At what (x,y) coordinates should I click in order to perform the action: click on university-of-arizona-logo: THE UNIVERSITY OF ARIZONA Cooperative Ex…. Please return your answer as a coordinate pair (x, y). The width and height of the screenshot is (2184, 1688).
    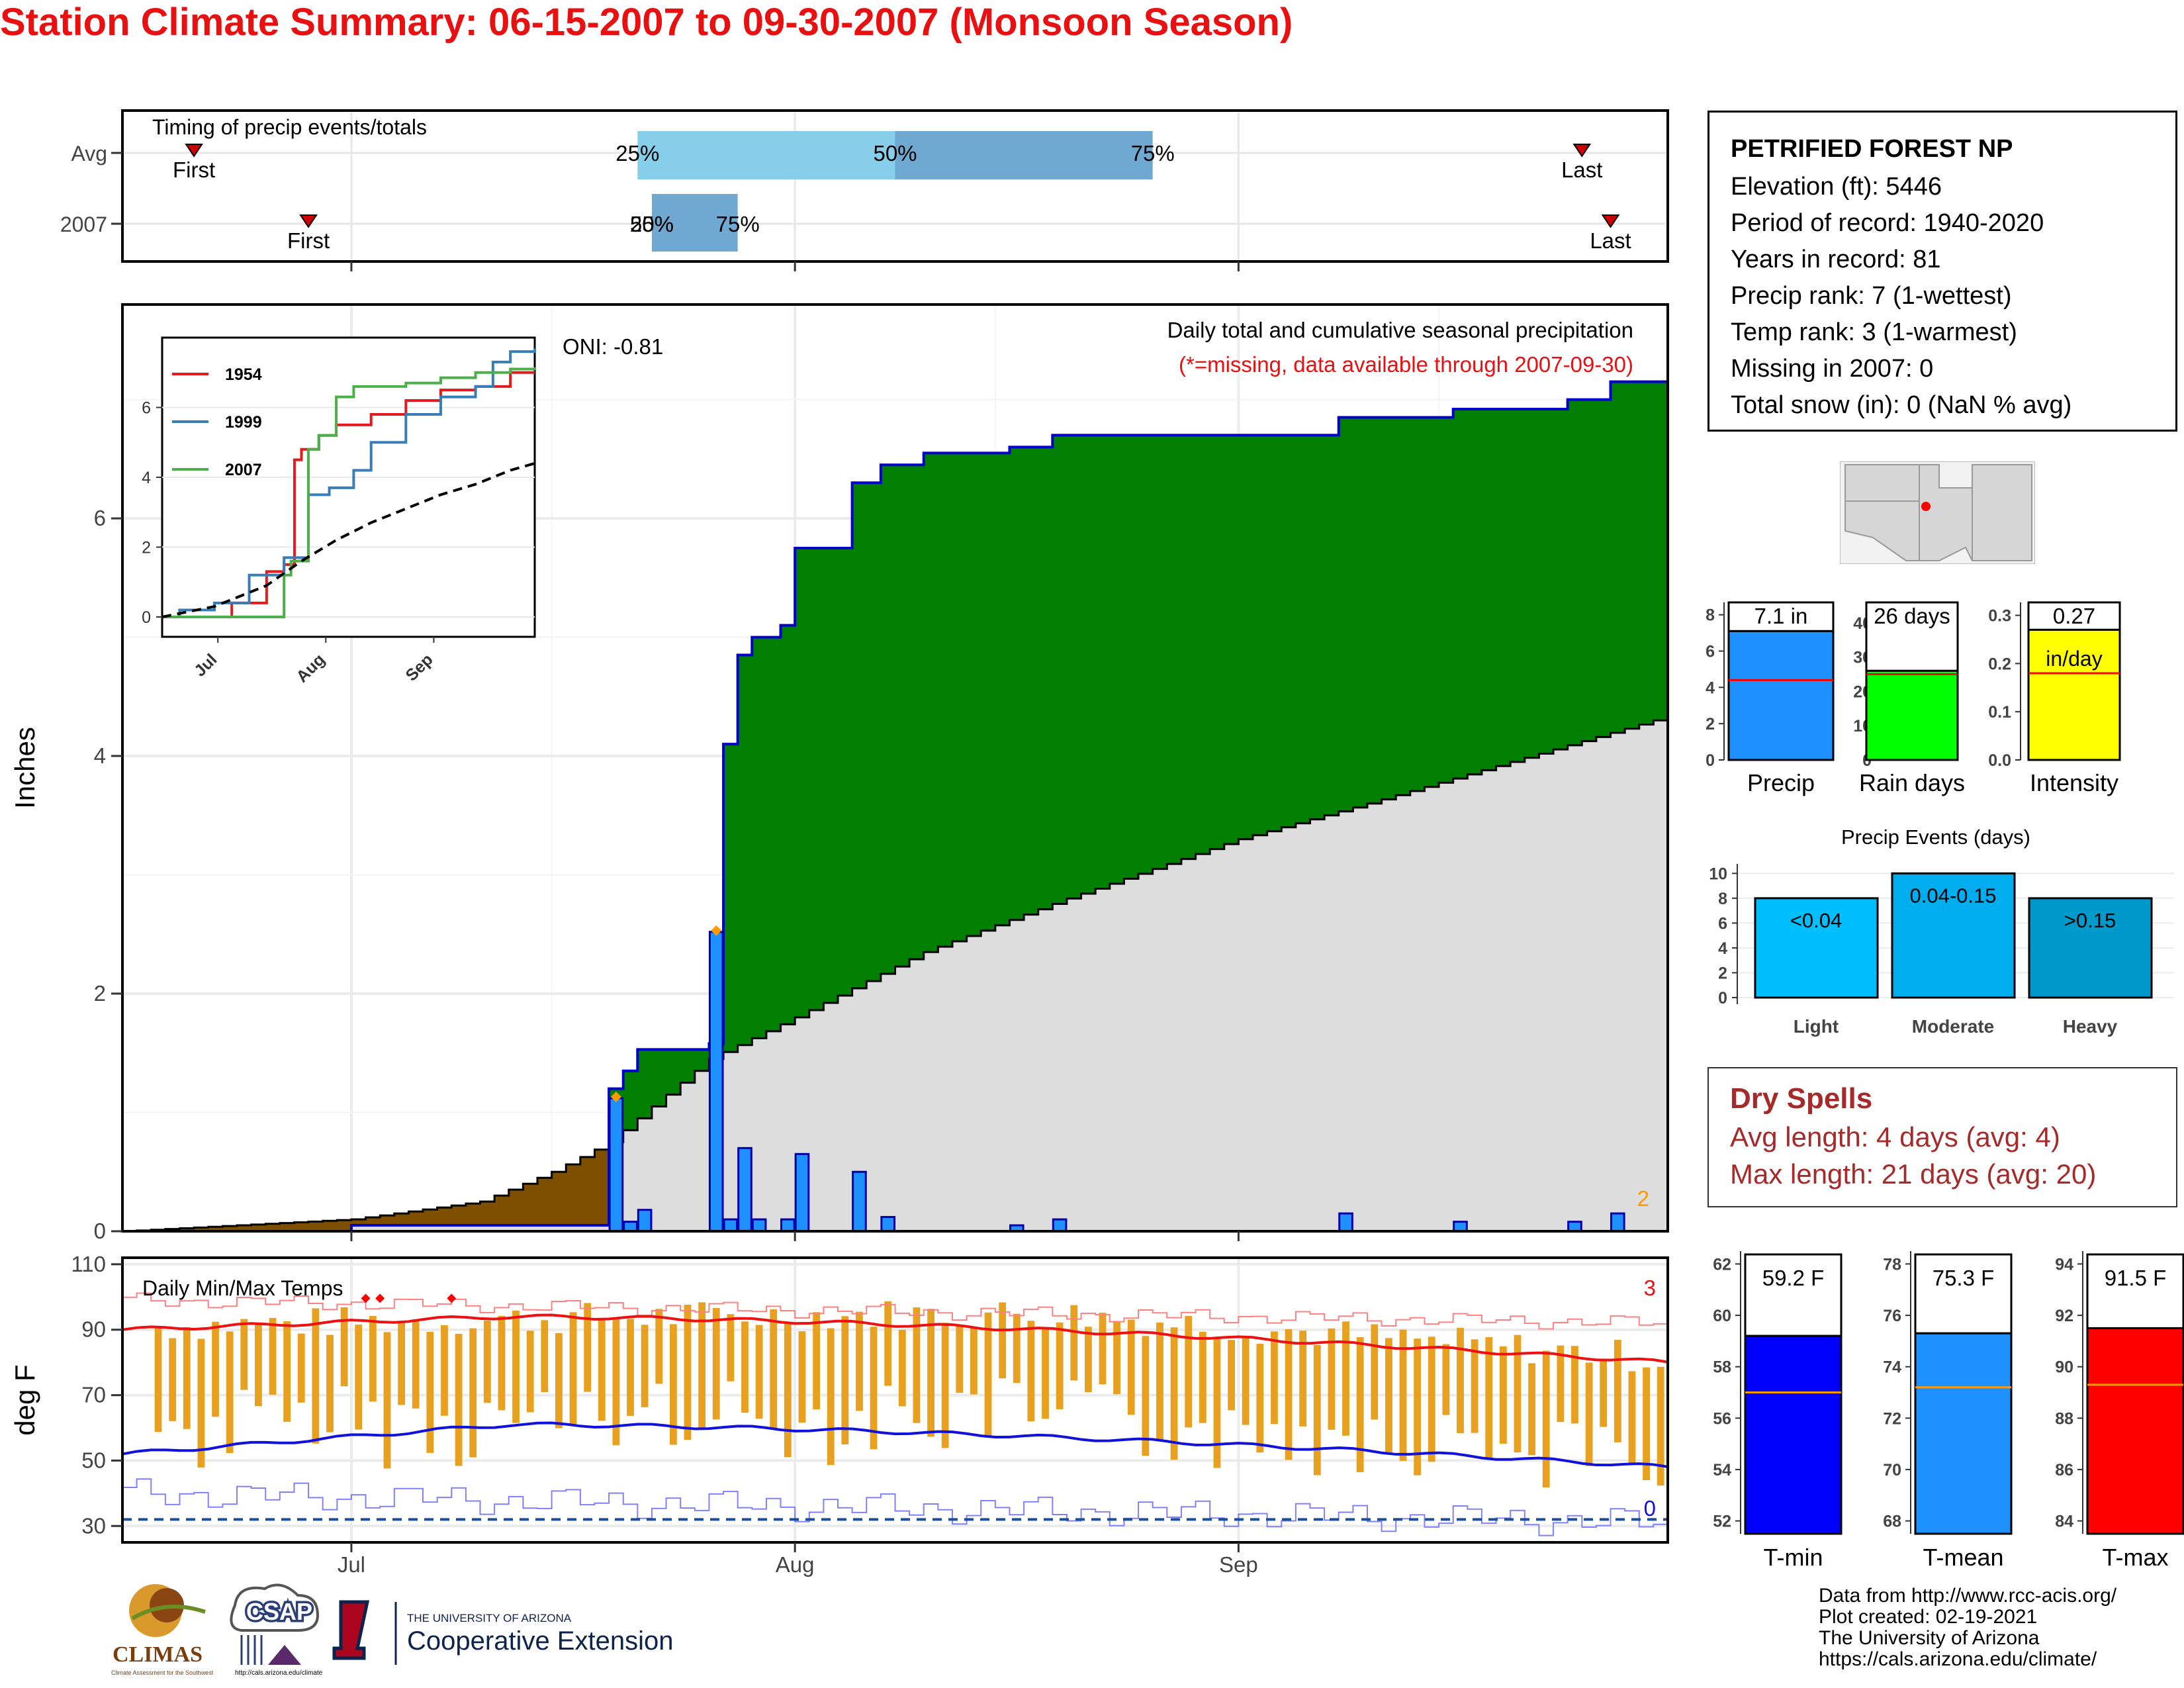
    Looking at the image, I should click on (503, 1632).